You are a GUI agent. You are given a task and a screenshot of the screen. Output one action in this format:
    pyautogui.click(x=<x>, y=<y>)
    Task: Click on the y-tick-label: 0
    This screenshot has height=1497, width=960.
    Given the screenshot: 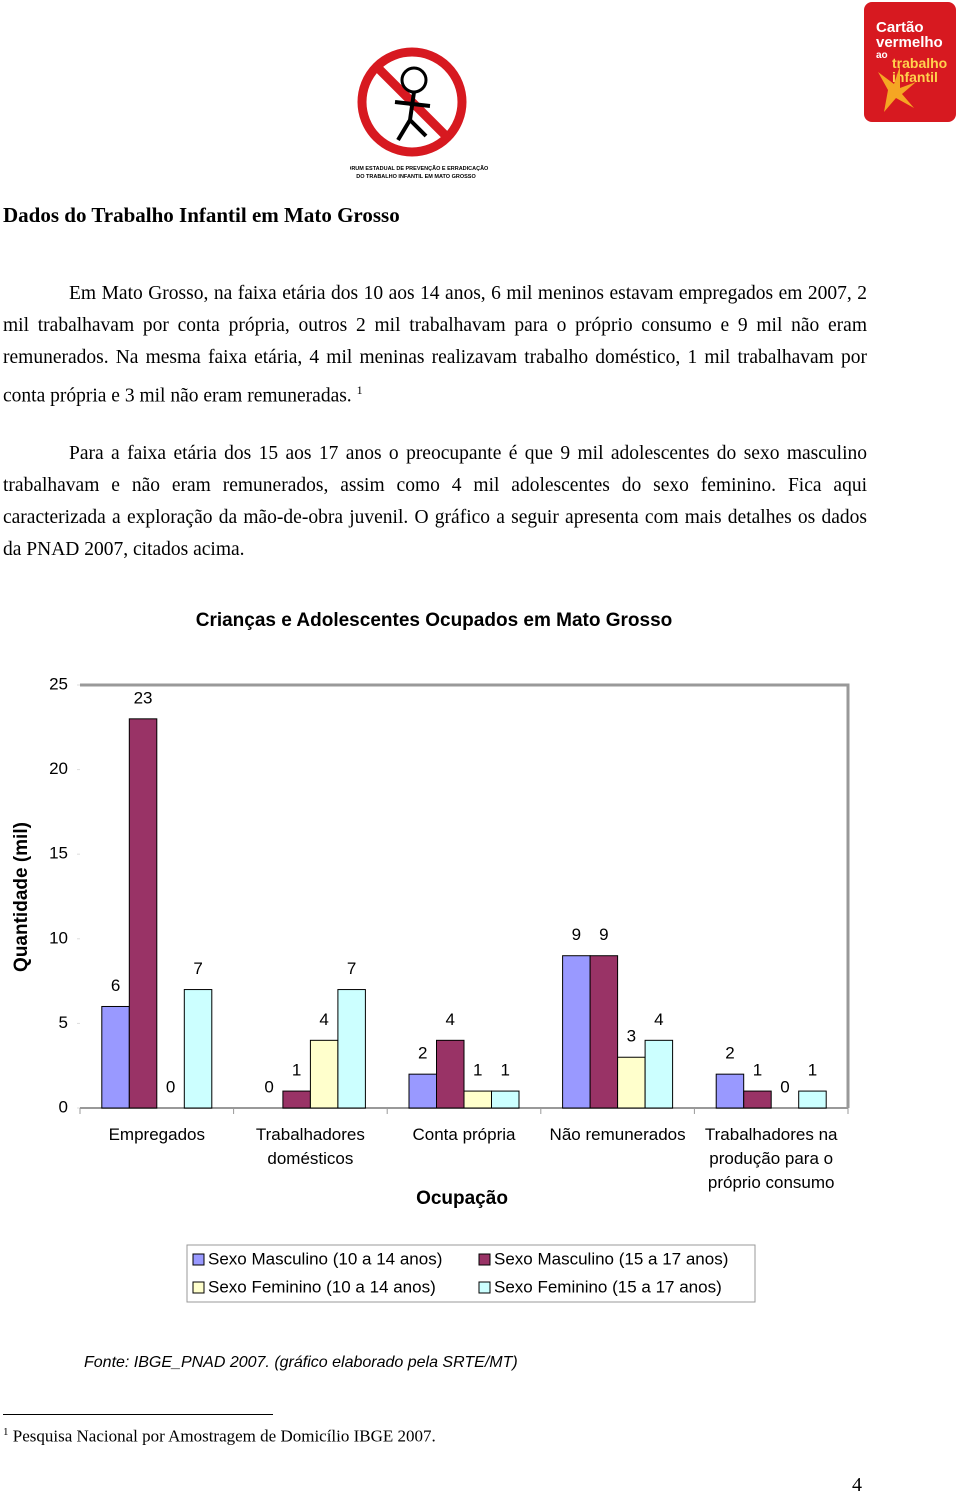 What is the action you would take?
    pyautogui.click(x=63, y=1106)
    